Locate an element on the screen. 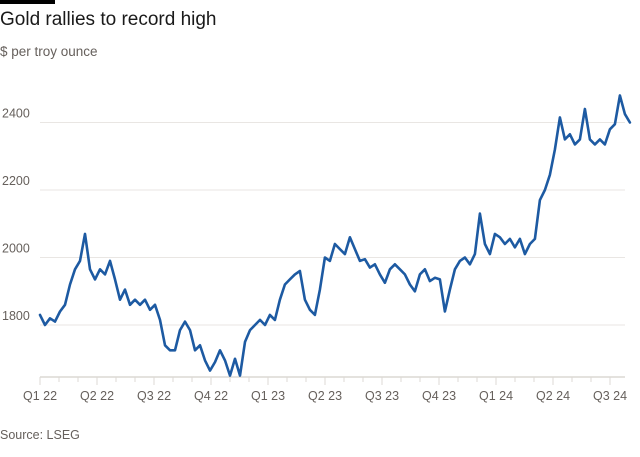 This screenshot has height=457, width=640. y-tick-label: 2000 is located at coordinates (16, 249).